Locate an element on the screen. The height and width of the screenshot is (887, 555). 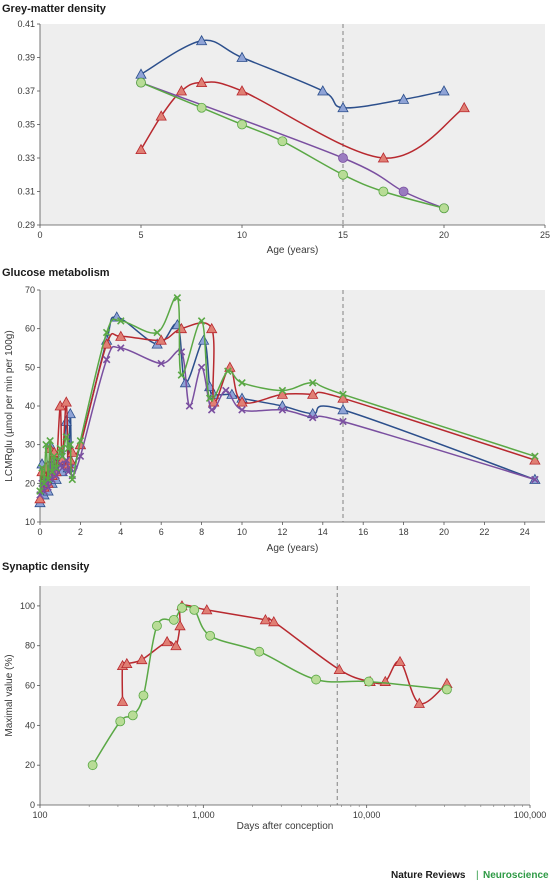
y-tick-label: 40 is located at coordinates (30, 406).